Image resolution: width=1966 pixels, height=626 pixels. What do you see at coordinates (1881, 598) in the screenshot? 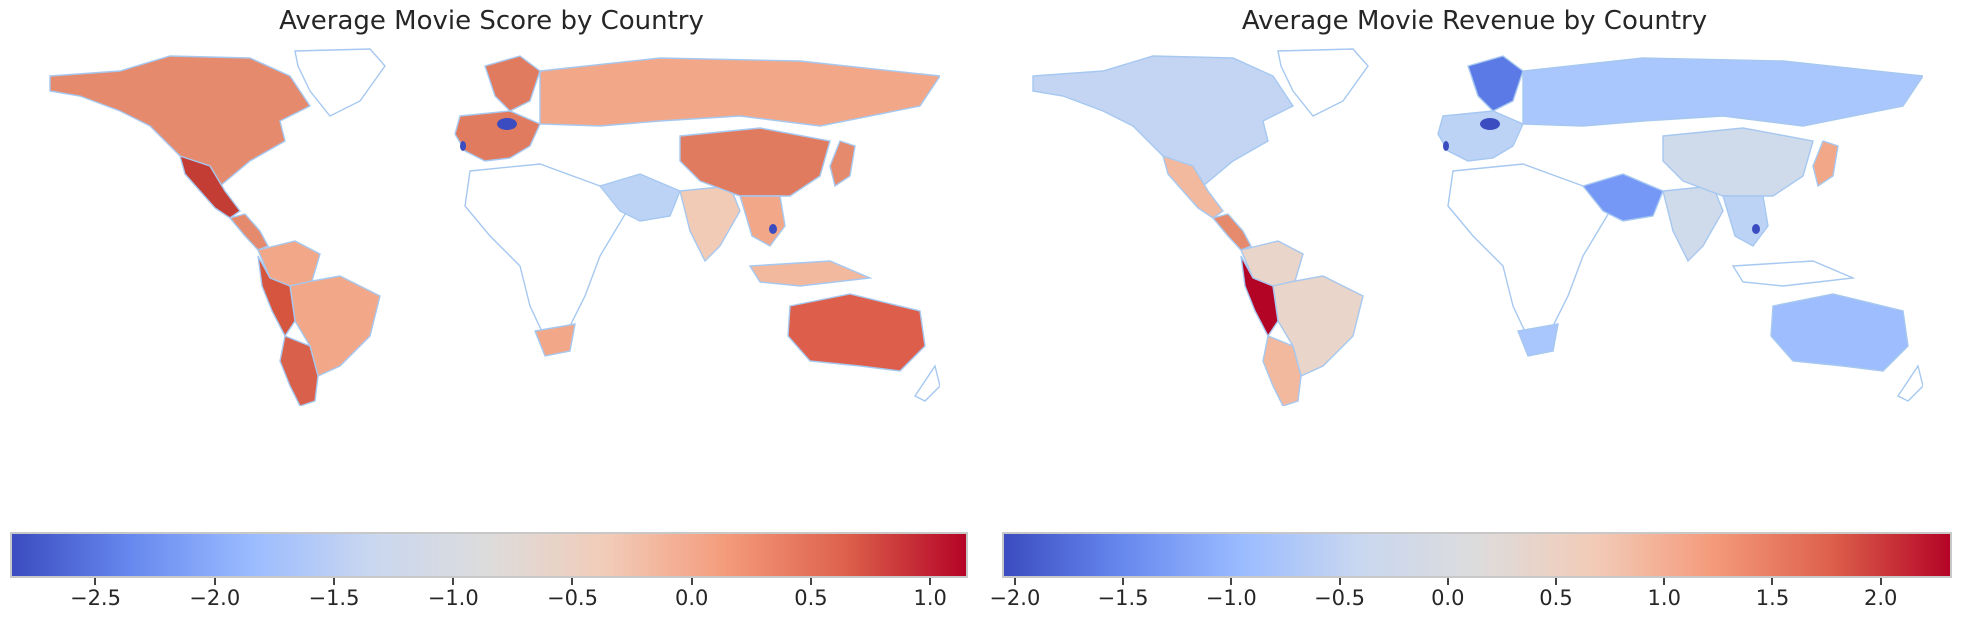
I see `tick-label: 2.0` at bounding box center [1881, 598].